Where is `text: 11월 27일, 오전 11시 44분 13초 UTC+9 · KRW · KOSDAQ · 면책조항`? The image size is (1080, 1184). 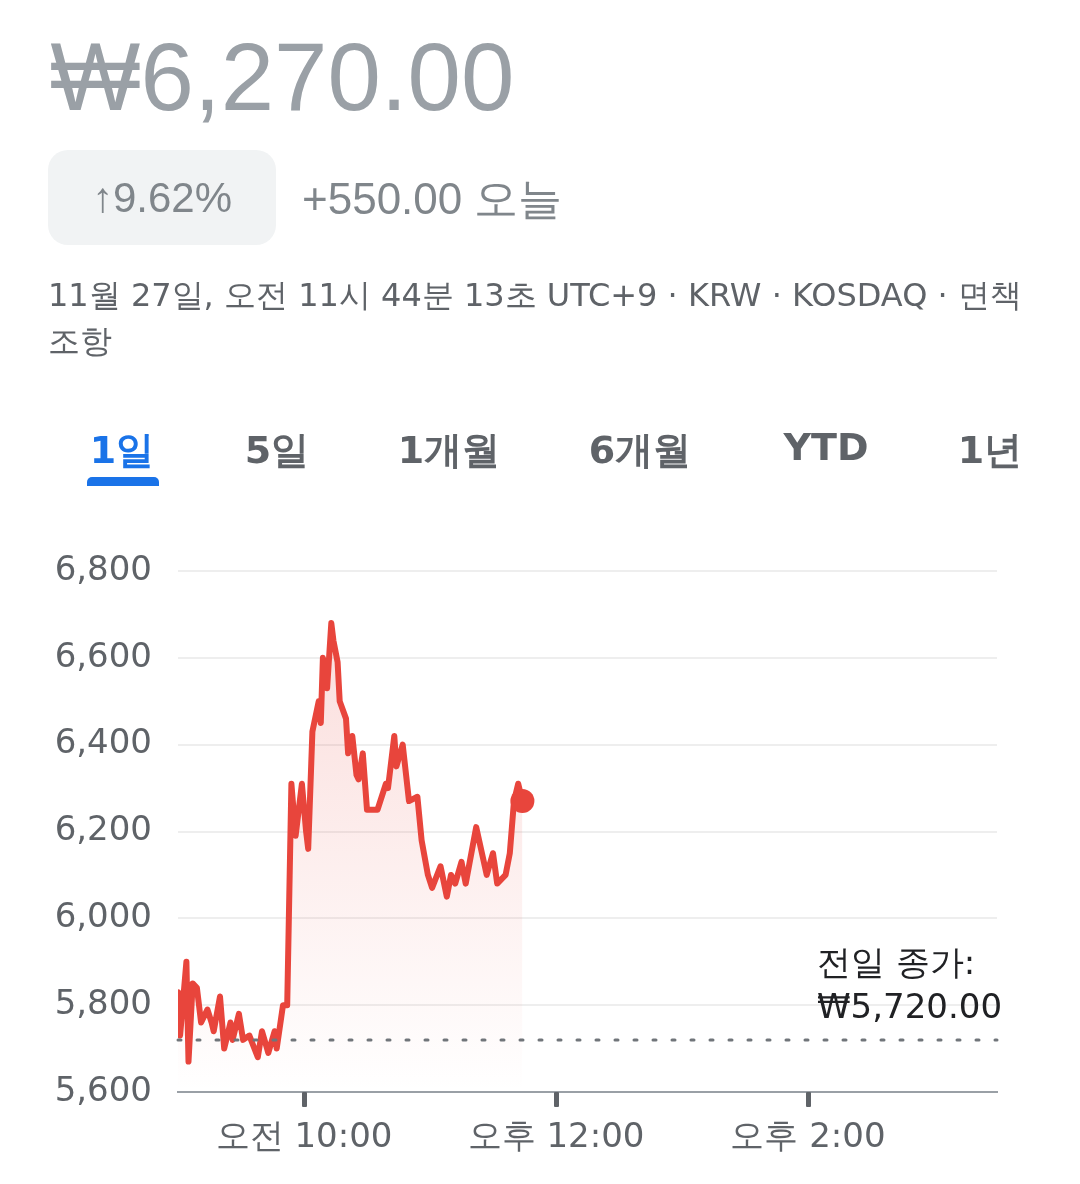 text: 11월 27일, 오전 11시 44분 13초 UTC+9 · KRW · KOSDAQ · 면책조항 is located at coordinates (535, 318).